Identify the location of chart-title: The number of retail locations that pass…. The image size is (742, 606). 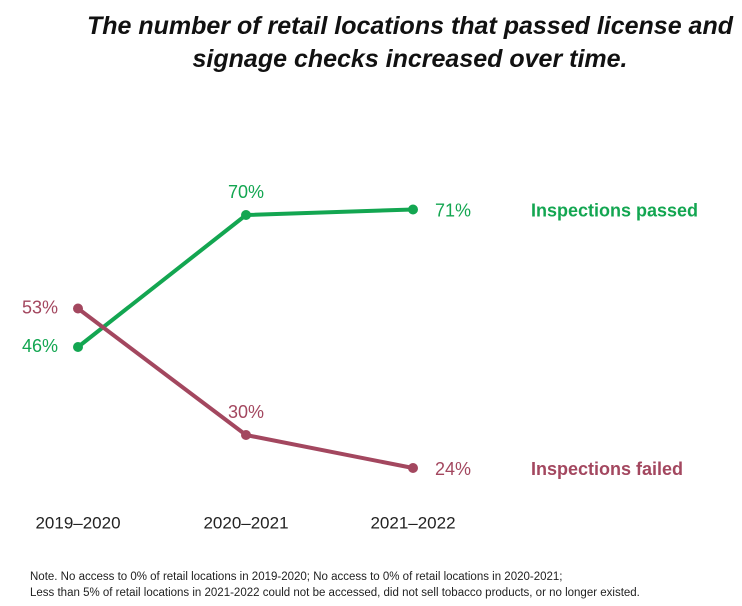
(410, 42).